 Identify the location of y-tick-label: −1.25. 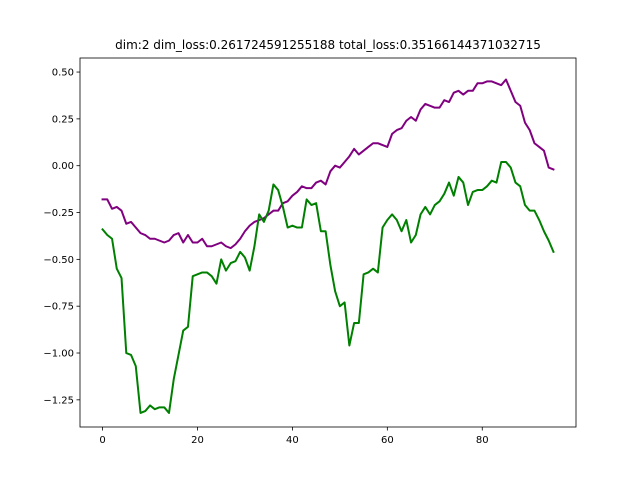
(58, 400).